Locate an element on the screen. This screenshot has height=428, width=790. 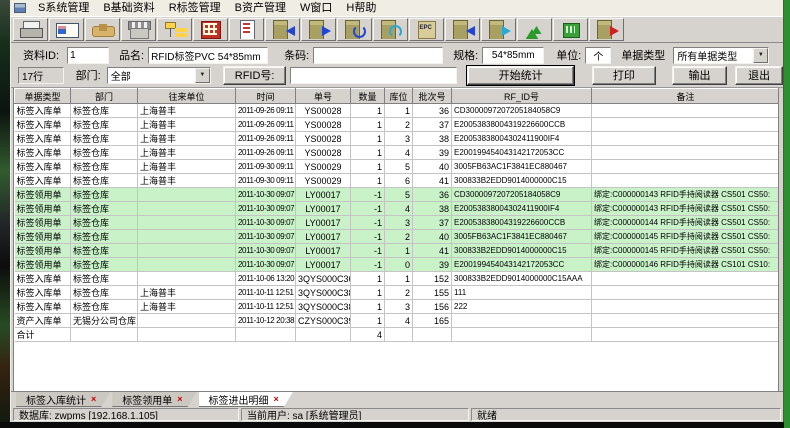
column-header: 库位 is located at coordinates (398, 96).